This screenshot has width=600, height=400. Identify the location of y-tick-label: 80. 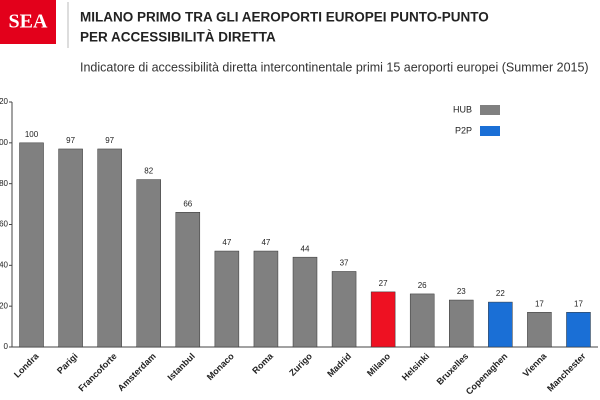
(4, 183).